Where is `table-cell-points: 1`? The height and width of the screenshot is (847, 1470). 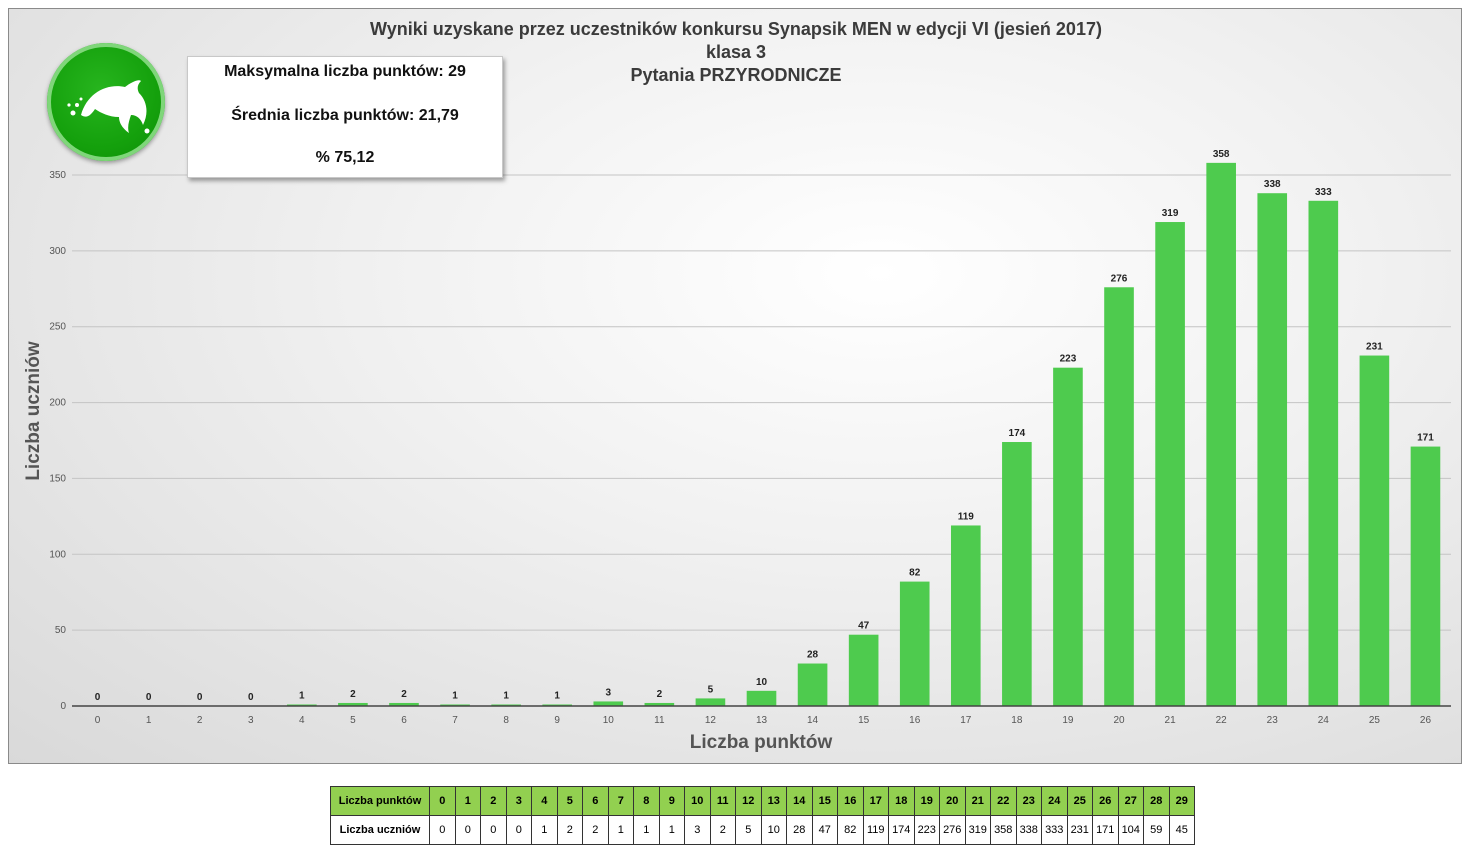
table-cell-points: 1 is located at coordinates (467, 801).